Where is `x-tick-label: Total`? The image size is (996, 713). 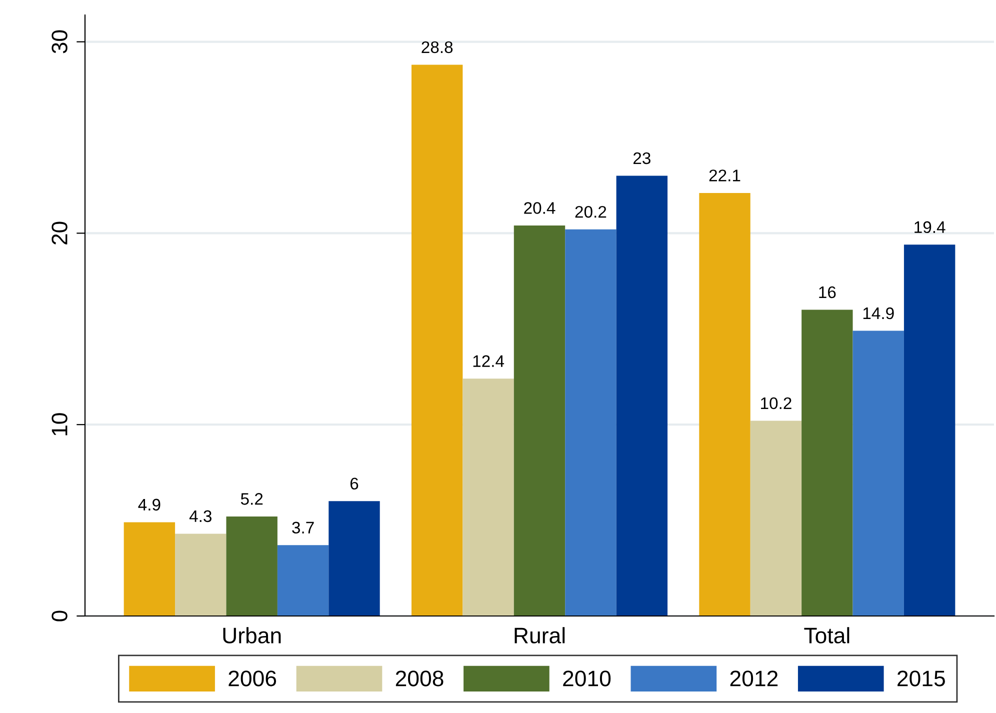
x-tick-label: Total is located at coordinates (827, 635).